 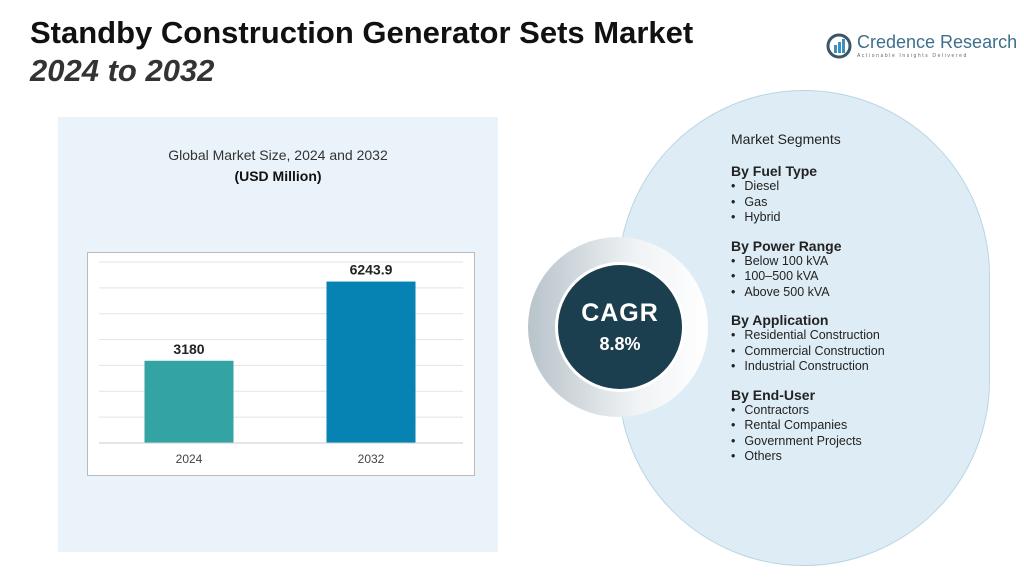 What do you see at coordinates (937, 42) in the screenshot?
I see `logo-name: Credence Research` at bounding box center [937, 42].